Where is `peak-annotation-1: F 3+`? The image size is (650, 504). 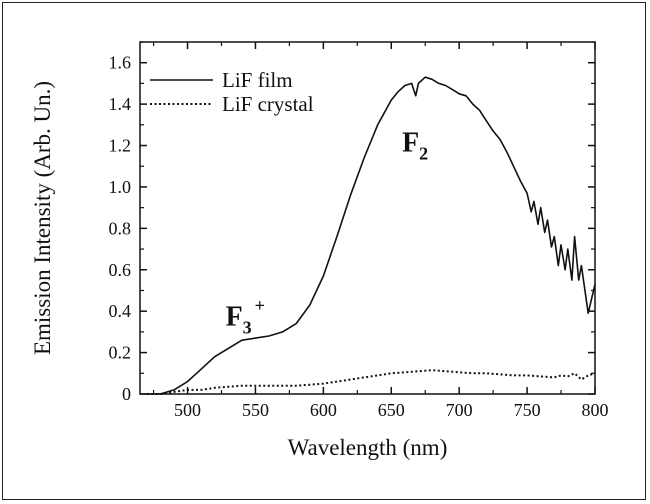 peak-annotation-1: F 3+ is located at coordinates (245, 317).